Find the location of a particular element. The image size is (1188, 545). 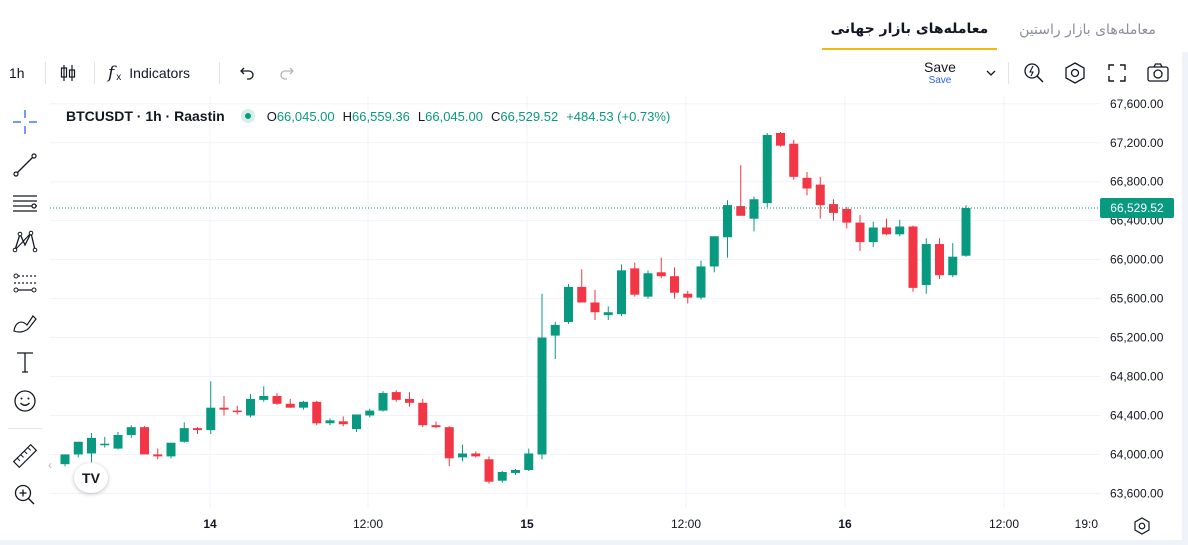

save-label: Save is located at coordinates (940, 67).